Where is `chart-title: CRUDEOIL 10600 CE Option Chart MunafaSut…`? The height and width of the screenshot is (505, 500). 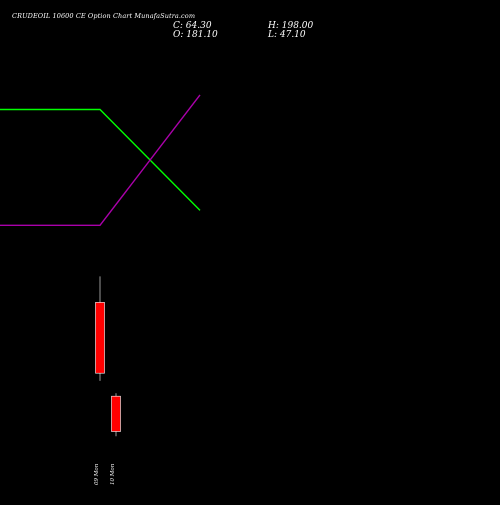
chart-title: CRUDEOIL 10600 CE Option Chart MunafaSut… is located at coordinates (104, 16).